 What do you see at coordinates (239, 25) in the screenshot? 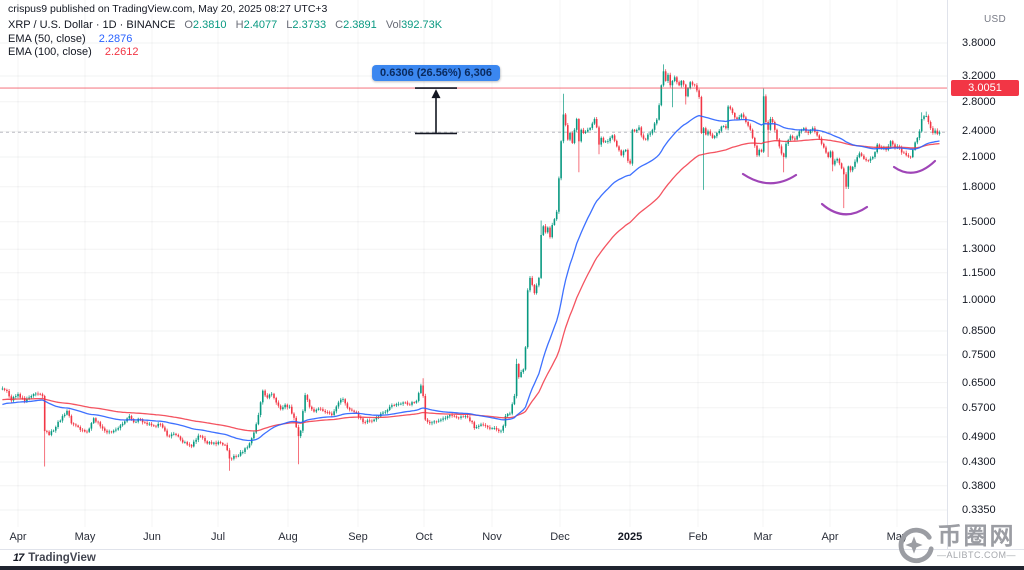
I see `high-key: H` at bounding box center [239, 25].